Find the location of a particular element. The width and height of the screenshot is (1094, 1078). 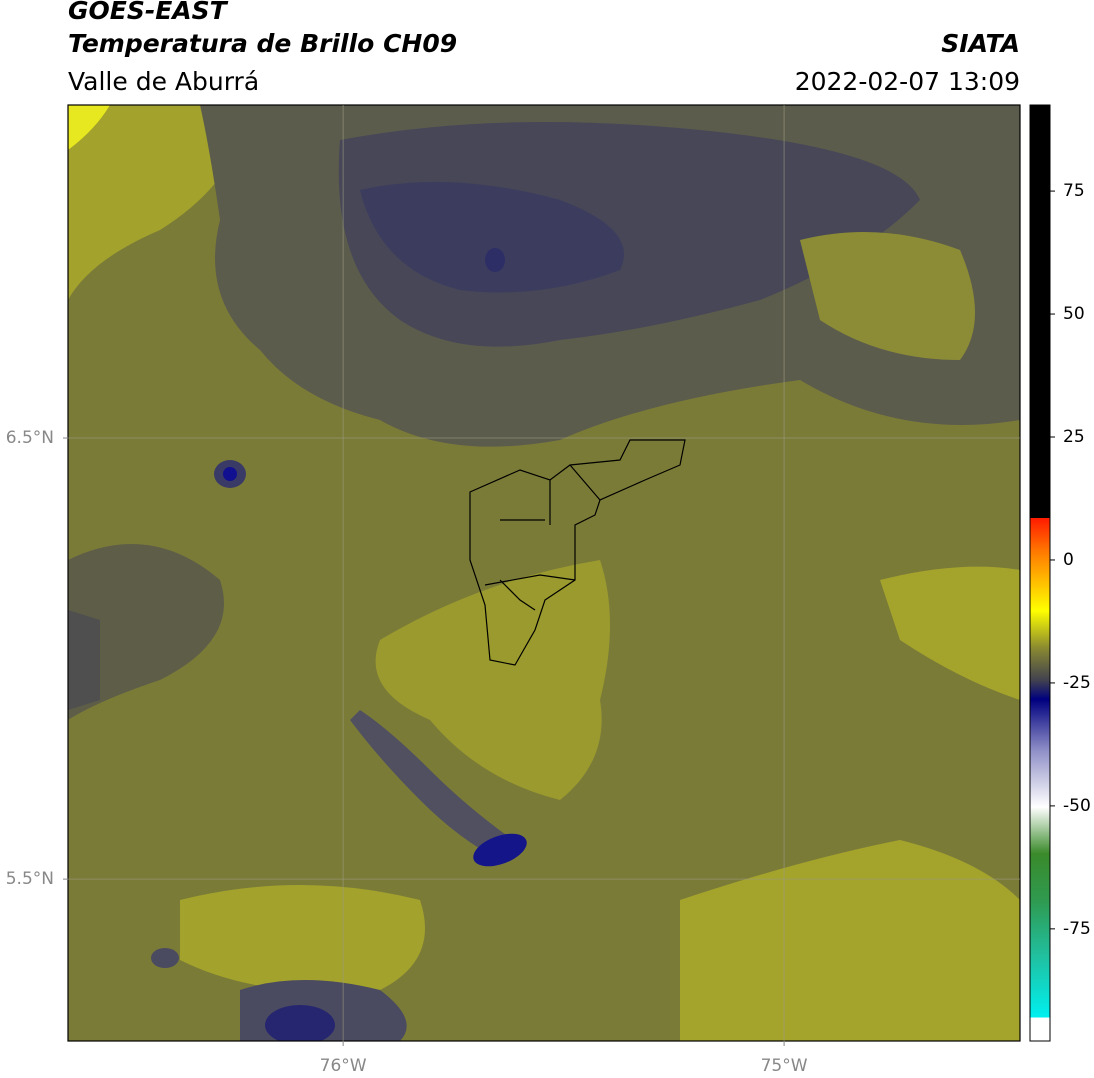

colorbar-tick-label: 25 is located at coordinates (1074, 437).